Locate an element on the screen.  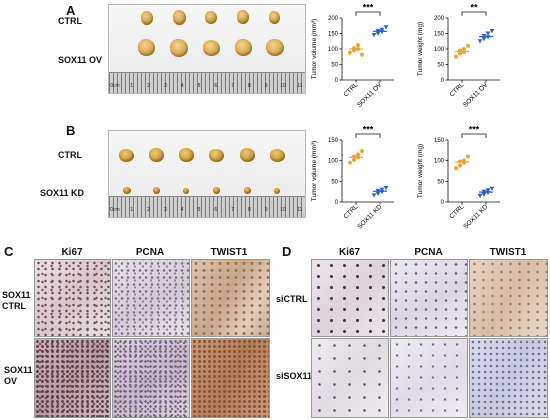
y-tick-label: 50 is located at coordinates (440, 66).